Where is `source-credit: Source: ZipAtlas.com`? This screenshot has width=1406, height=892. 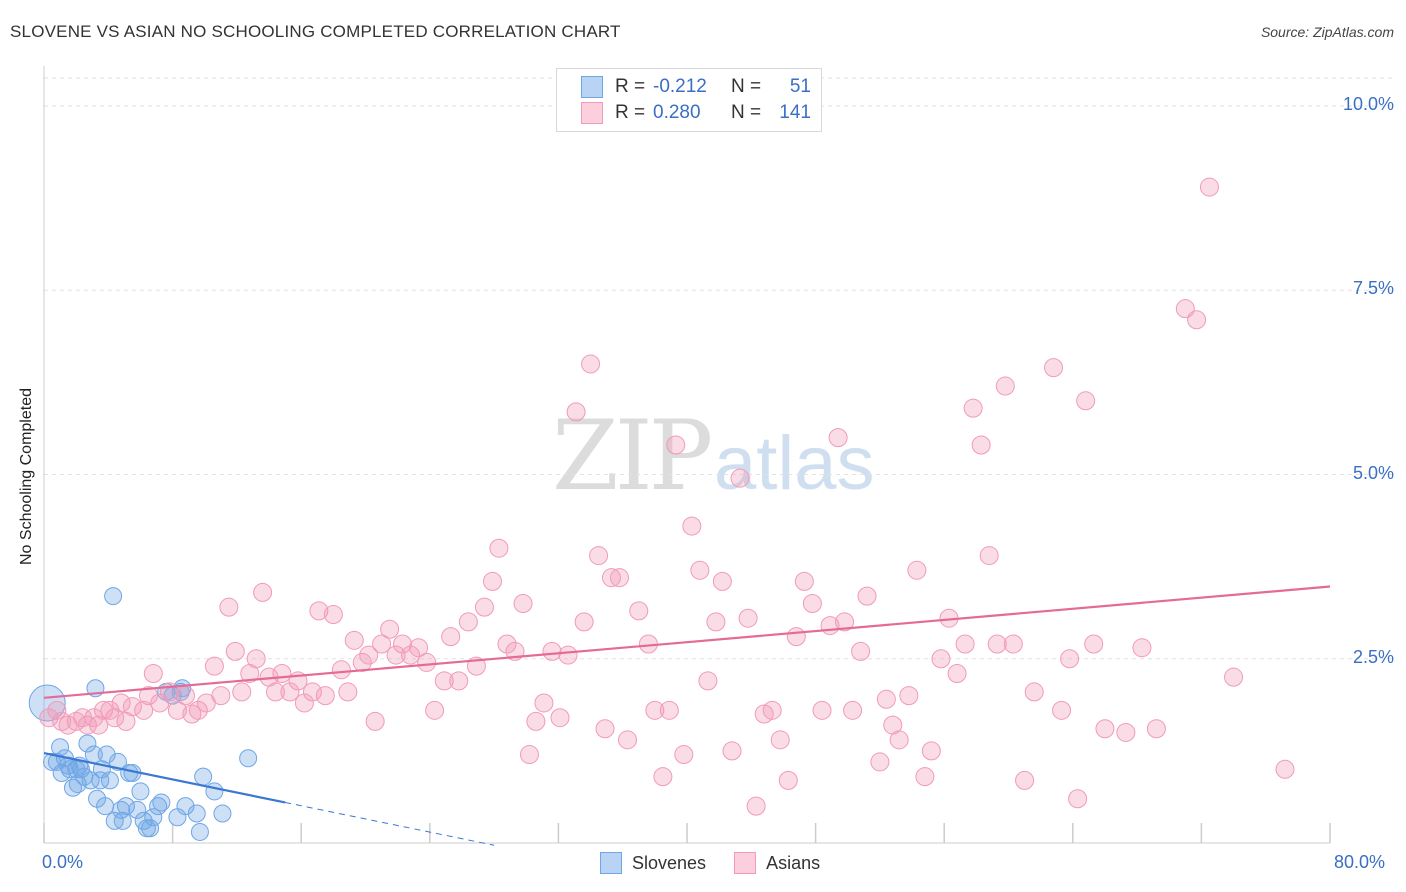 source-credit: Source: ZipAtlas.com is located at coordinates (1327, 32).